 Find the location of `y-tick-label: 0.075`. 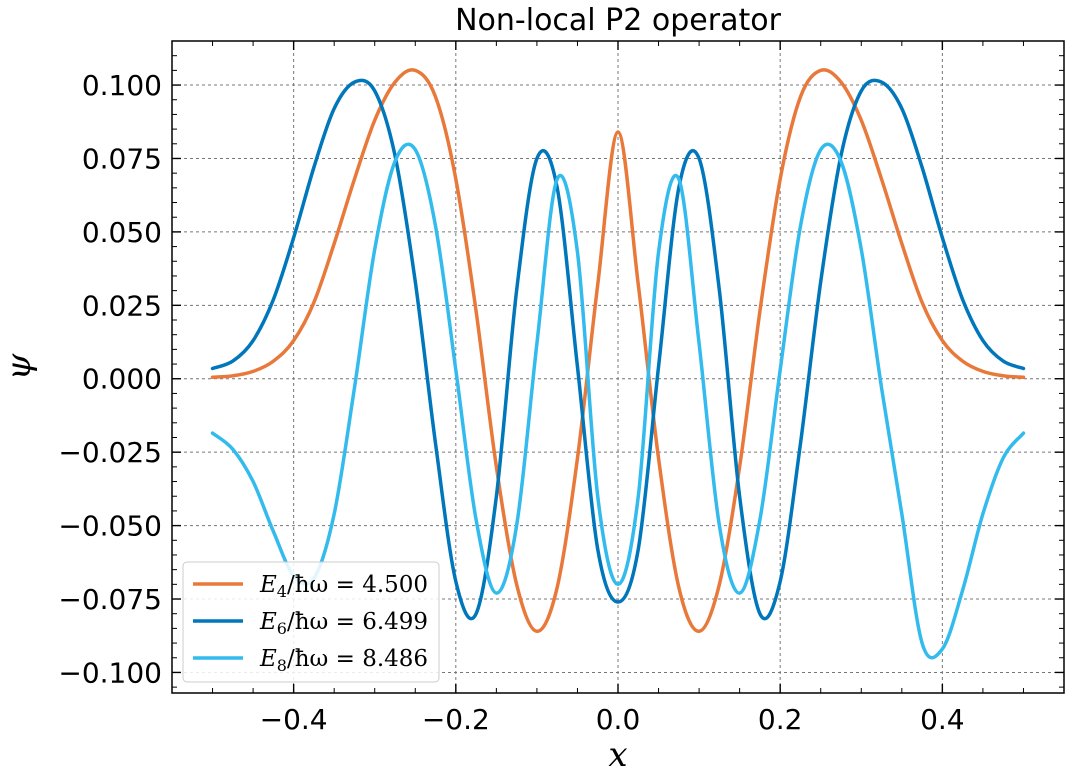

y-tick-label: 0.075 is located at coordinates (122, 158).